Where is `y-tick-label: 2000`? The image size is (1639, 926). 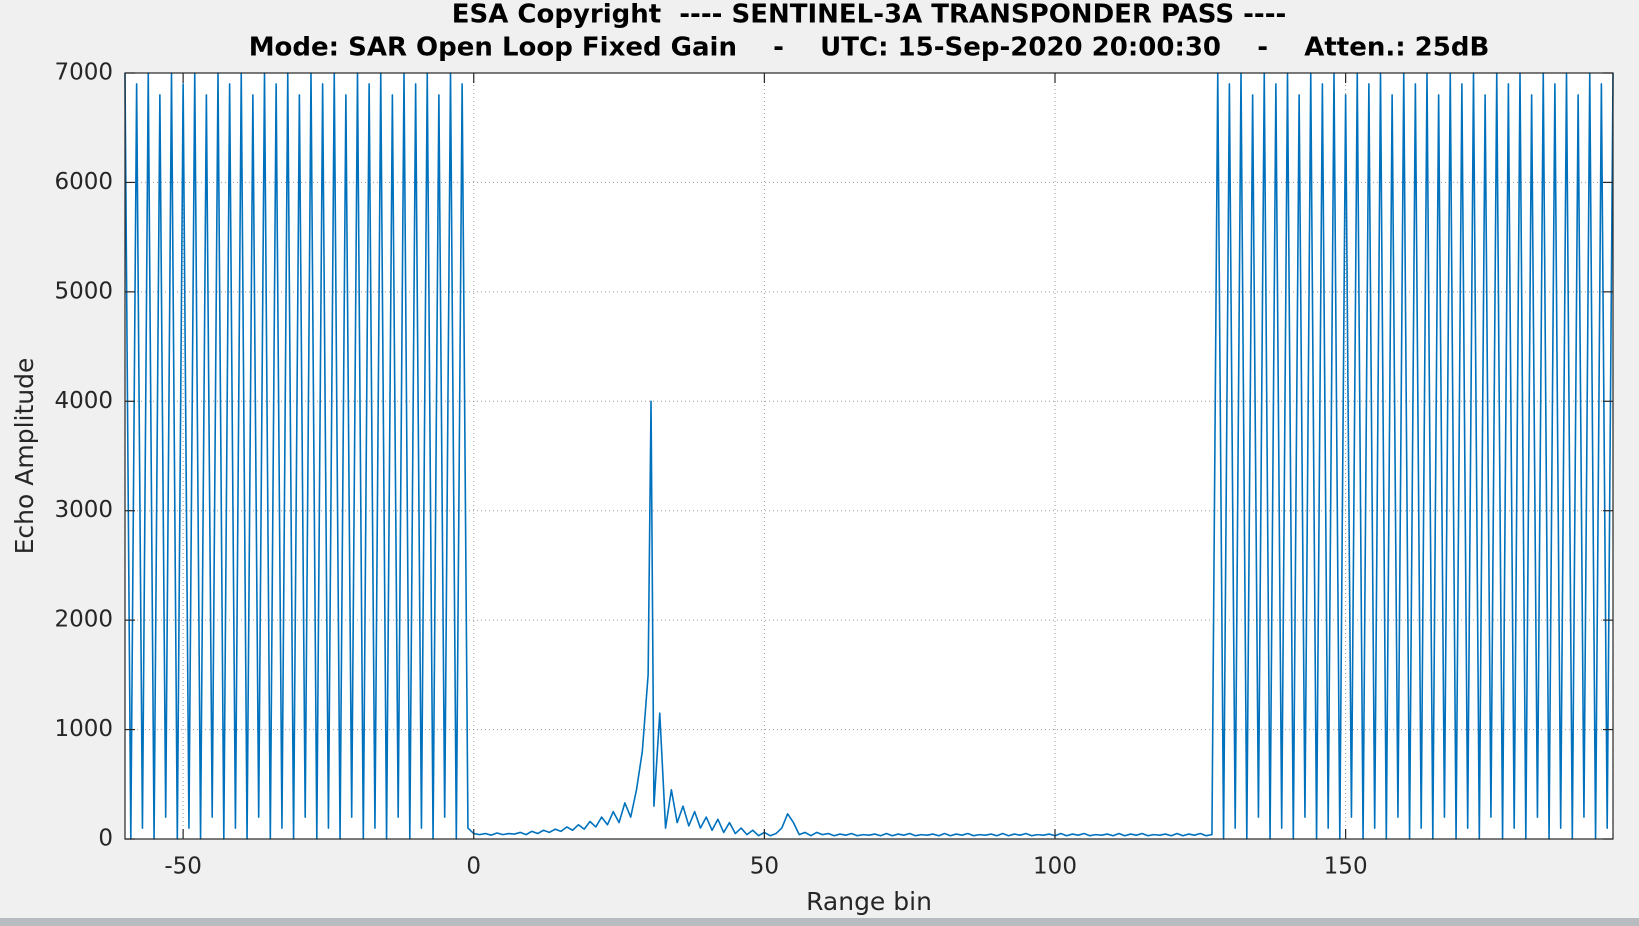
y-tick-label: 2000 is located at coordinates (83, 620).